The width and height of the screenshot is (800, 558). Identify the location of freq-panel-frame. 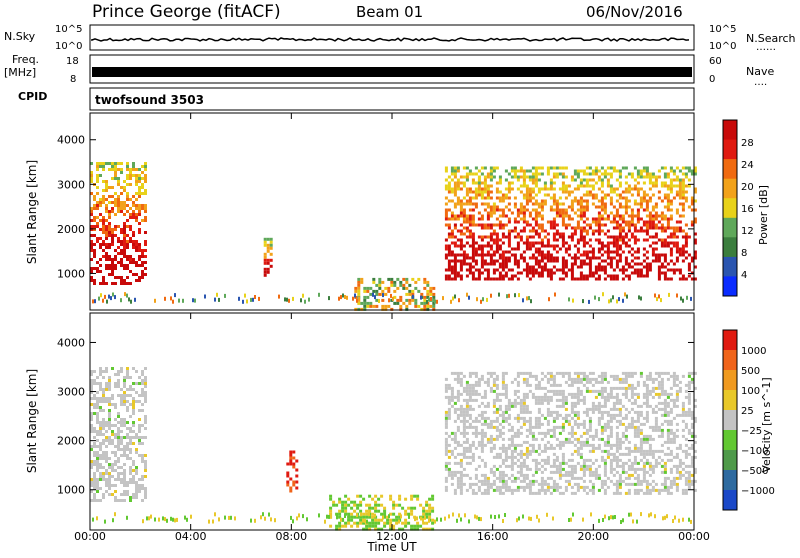
(392, 69).